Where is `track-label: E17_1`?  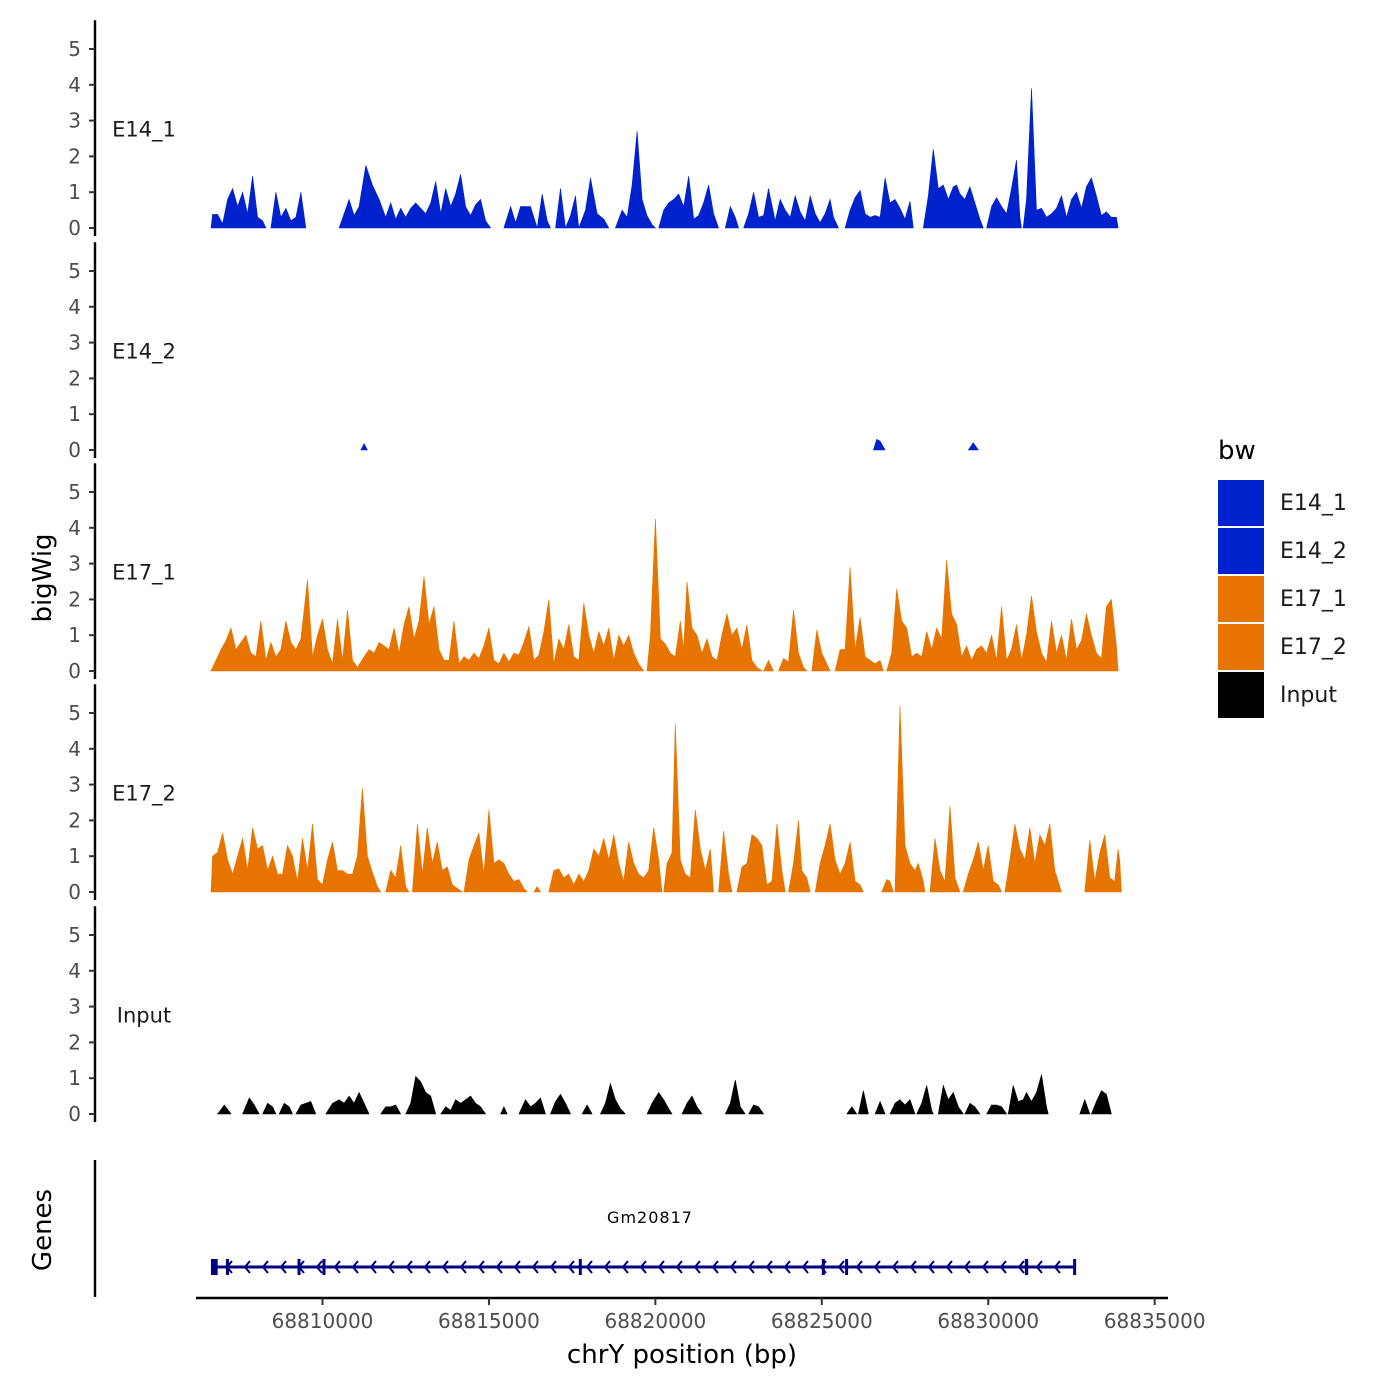
track-label: E17_1 is located at coordinates (144, 573).